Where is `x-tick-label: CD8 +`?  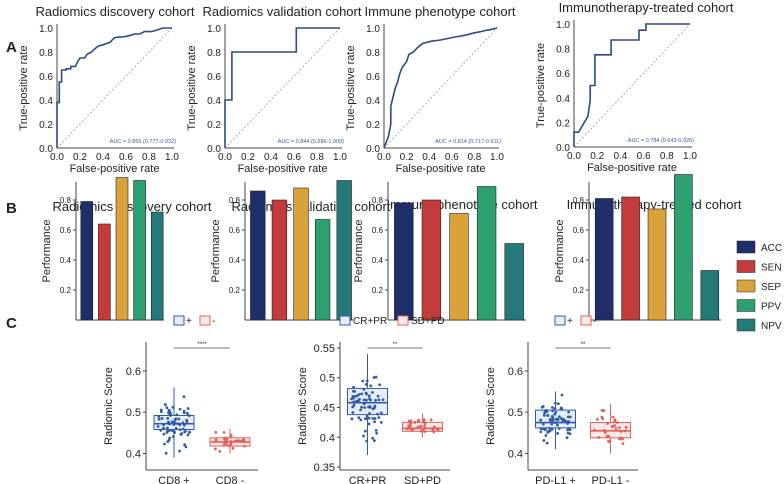
x-tick-label: CD8 + is located at coordinates (174, 479).